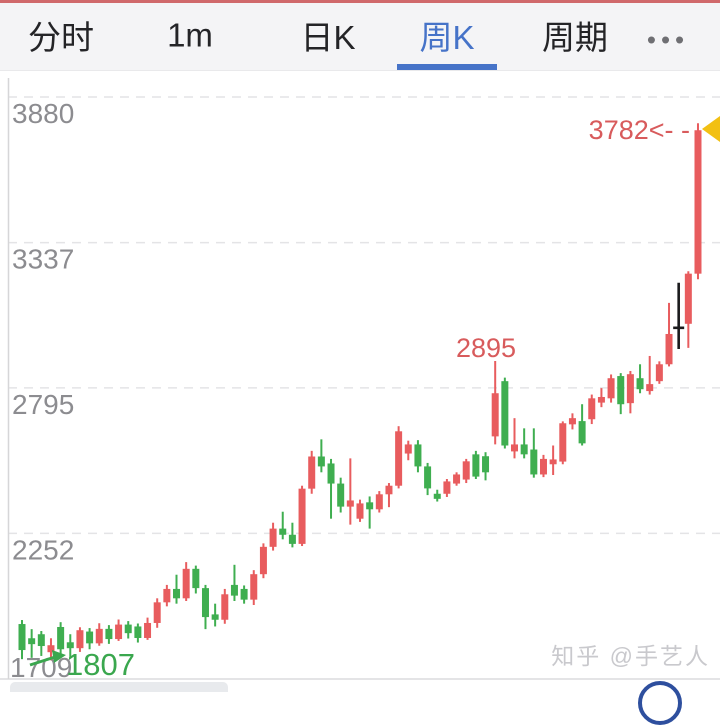 The image size is (720, 725). I want to click on more-options-icon: •••, so click(668, 39).